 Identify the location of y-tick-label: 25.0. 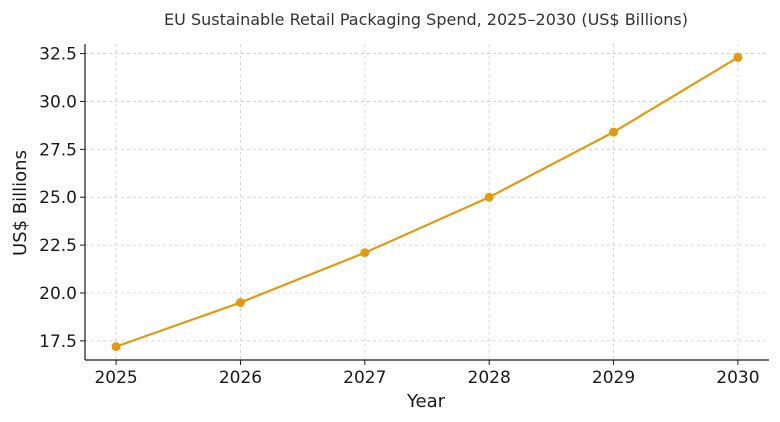
(58, 198).